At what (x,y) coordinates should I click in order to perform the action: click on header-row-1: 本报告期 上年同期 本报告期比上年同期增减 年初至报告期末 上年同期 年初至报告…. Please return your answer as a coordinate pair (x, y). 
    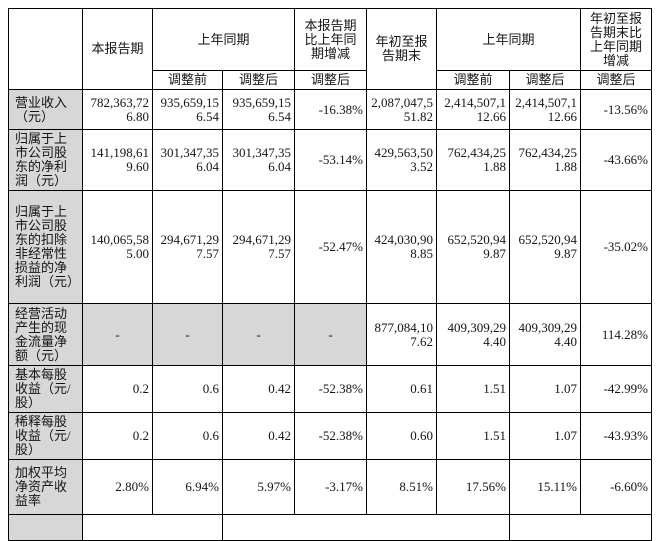
    Looking at the image, I should click on (330, 49).